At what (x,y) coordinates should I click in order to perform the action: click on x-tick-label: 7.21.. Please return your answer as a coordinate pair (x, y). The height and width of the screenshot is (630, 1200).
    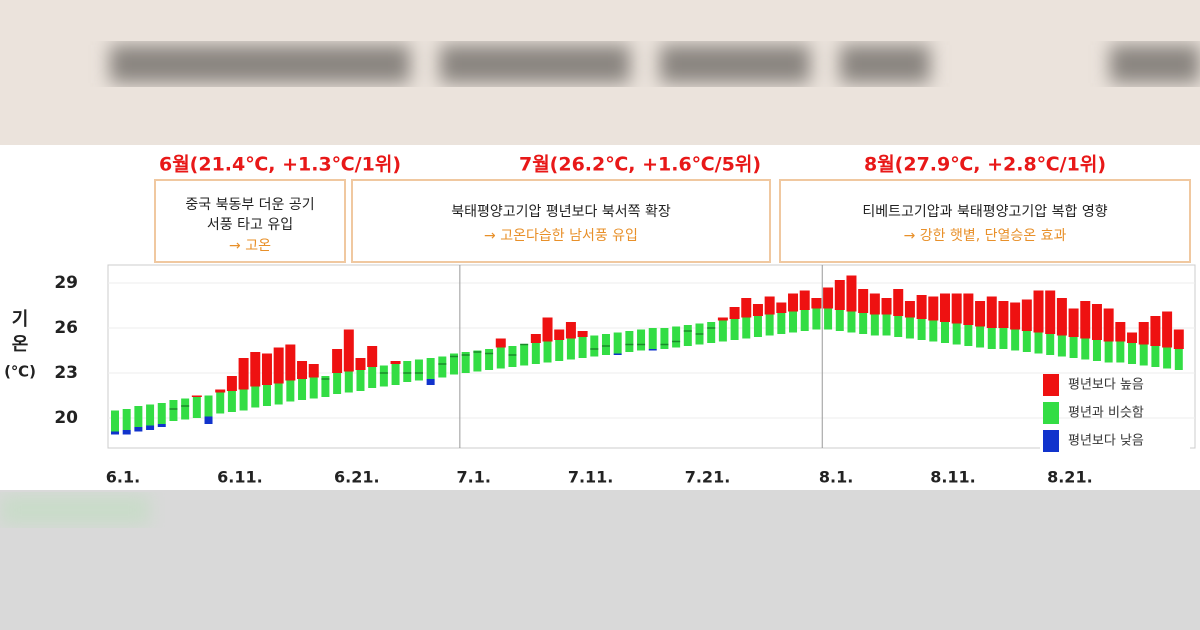
    Looking at the image, I should click on (708, 477).